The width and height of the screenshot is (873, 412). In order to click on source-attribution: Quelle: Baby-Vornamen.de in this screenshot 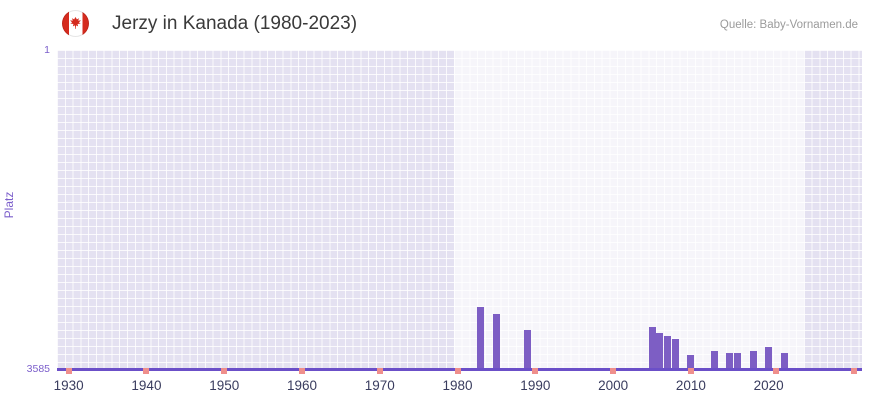, I will do `click(788, 25)`.